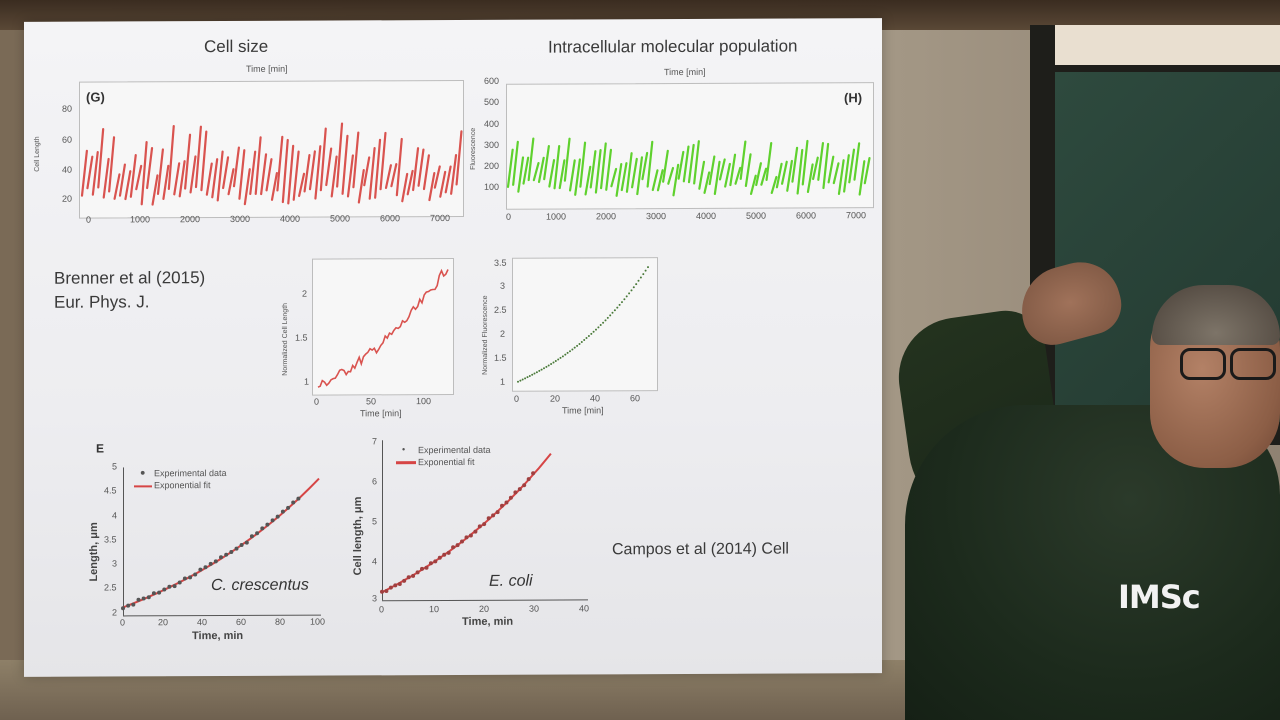 The width and height of the screenshot is (1280, 720). What do you see at coordinates (492, 186) in the screenshot?
I see `panel-h-ytick: 100` at bounding box center [492, 186].